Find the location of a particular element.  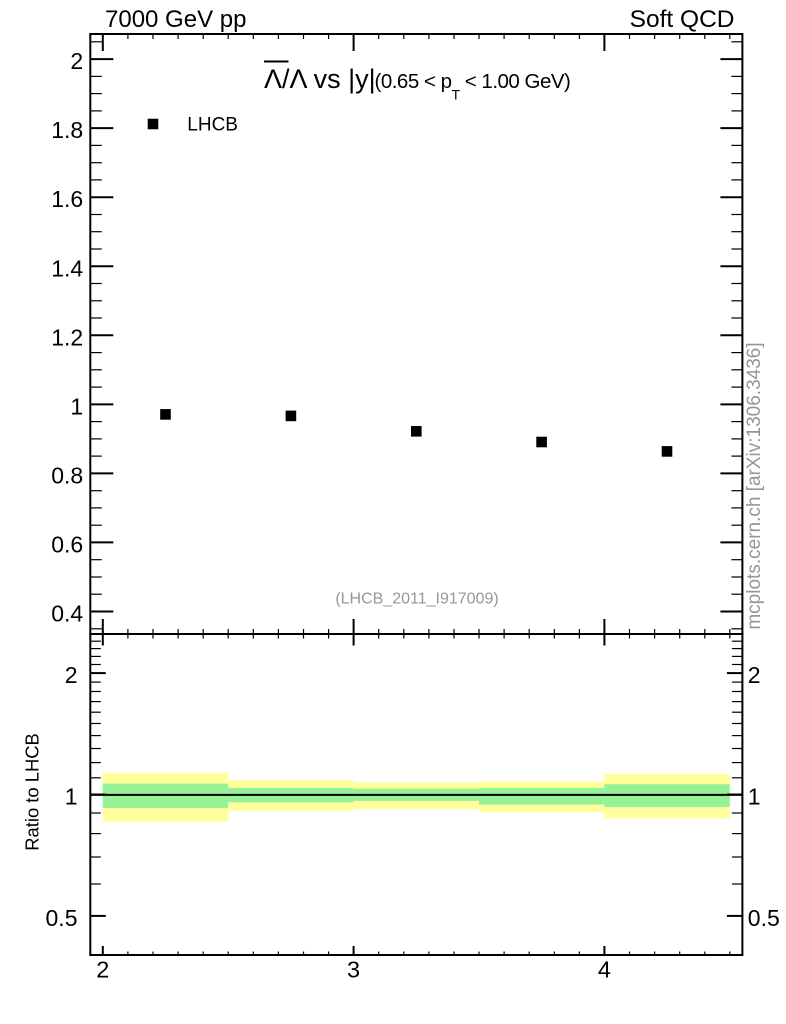

svg-text: (LHCB_2011_I917009) is located at coordinates (416, 599).